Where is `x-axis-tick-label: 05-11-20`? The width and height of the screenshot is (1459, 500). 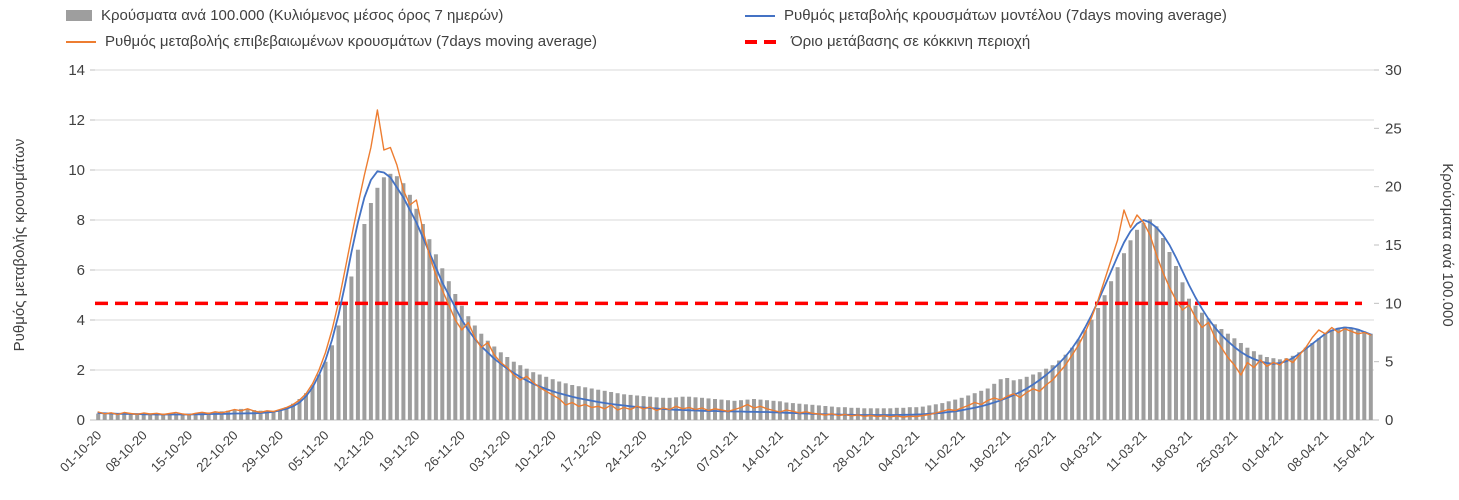
x-axis-tick-label: 05-11-20 is located at coordinates (308, 451).